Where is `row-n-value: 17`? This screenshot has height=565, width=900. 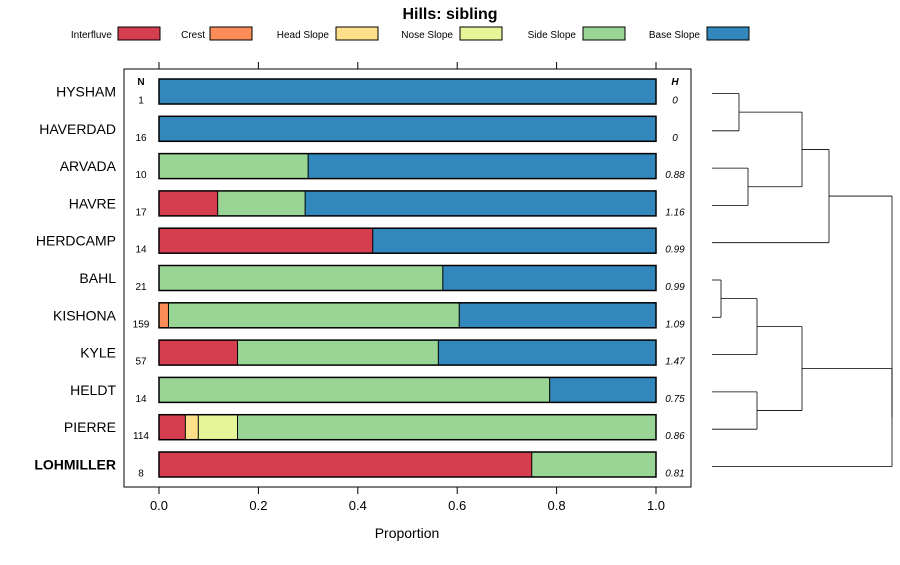 row-n-value: 17 is located at coordinates (141, 212).